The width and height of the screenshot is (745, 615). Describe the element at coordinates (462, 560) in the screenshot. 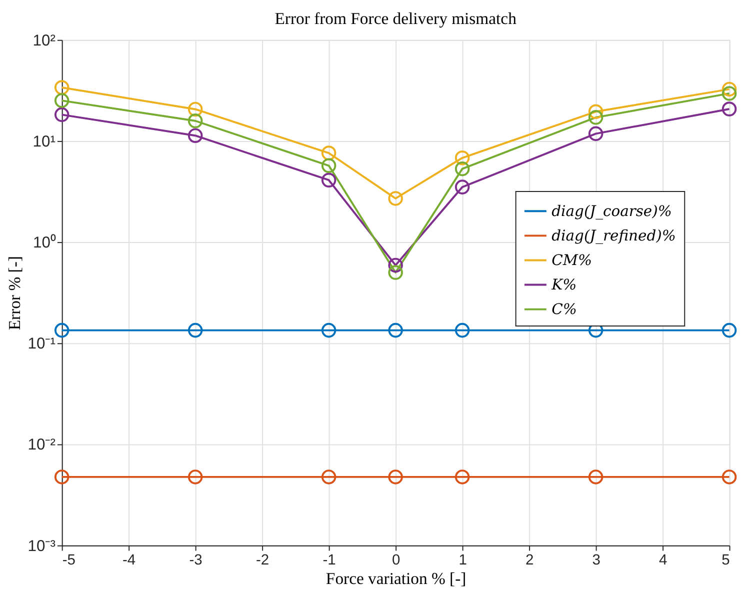

I see `x-tick-label: 1` at that location.